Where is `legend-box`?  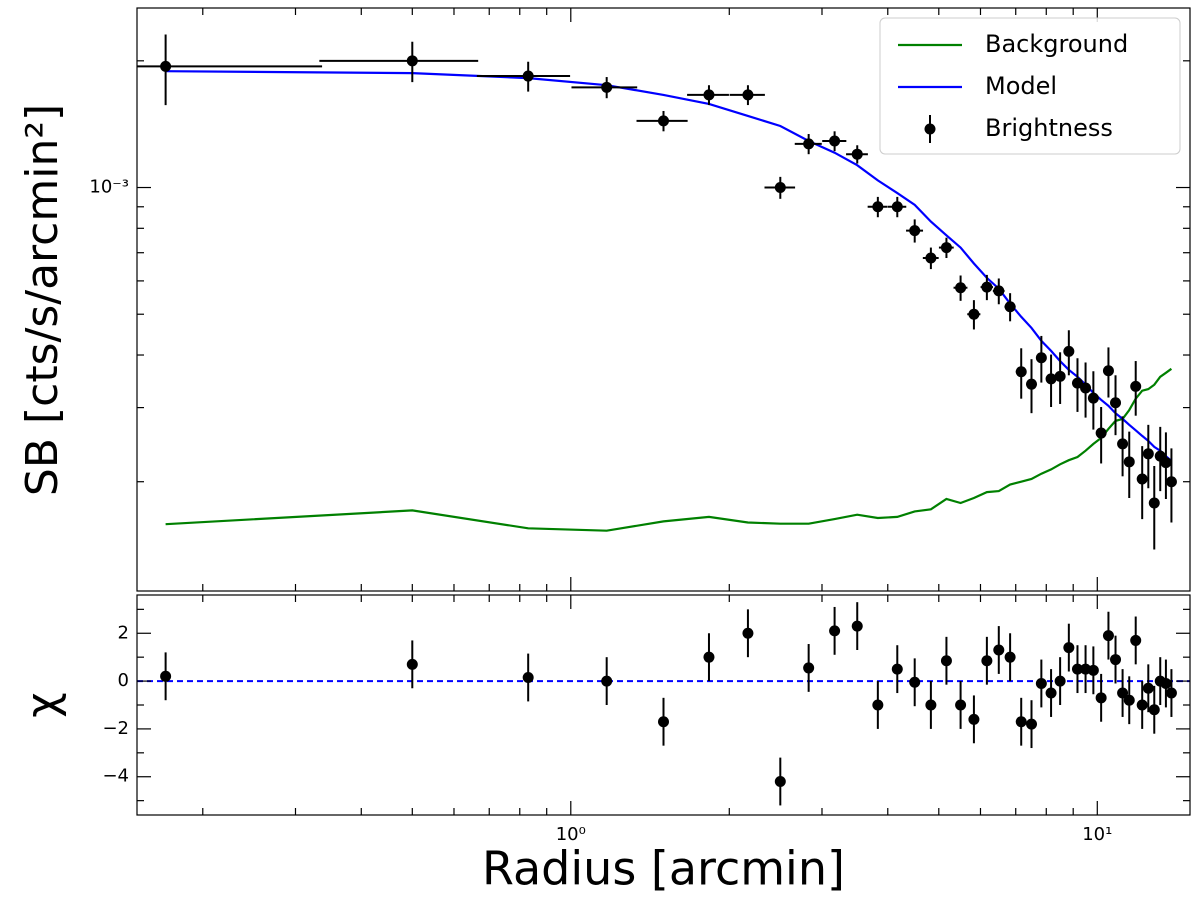
legend-box is located at coordinates (1030, 86).